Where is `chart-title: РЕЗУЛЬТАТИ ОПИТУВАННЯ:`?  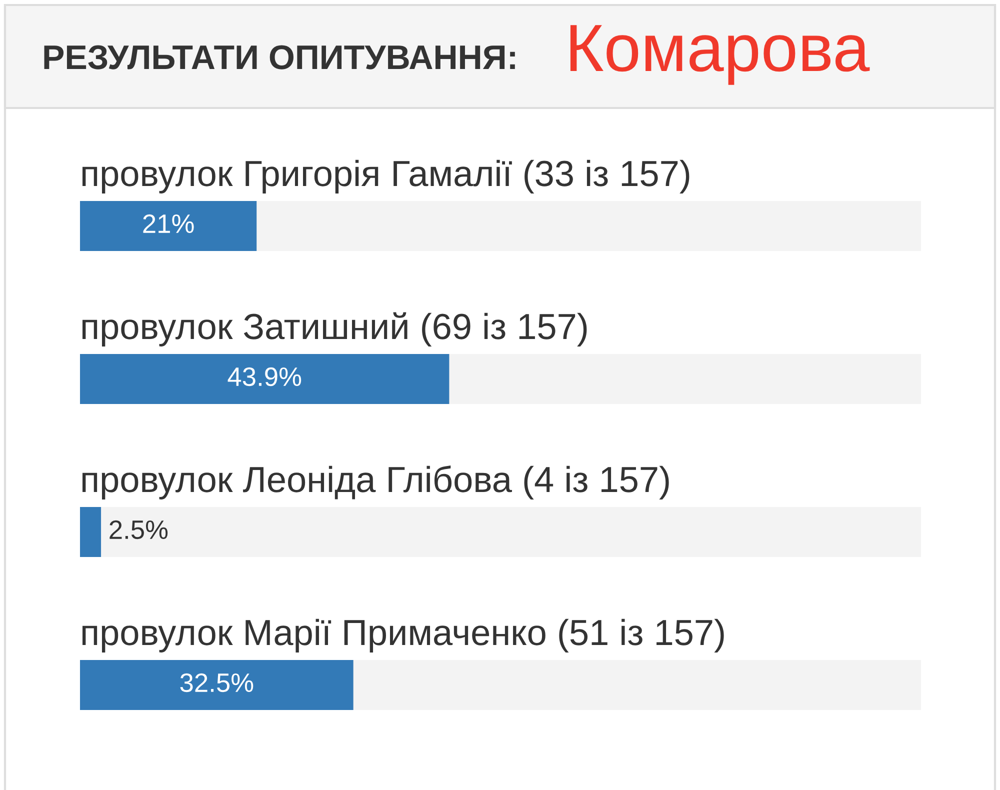
chart-title: РЕЗУЛЬТАТИ ОПИТУВАННЯ: is located at coordinates (279, 57).